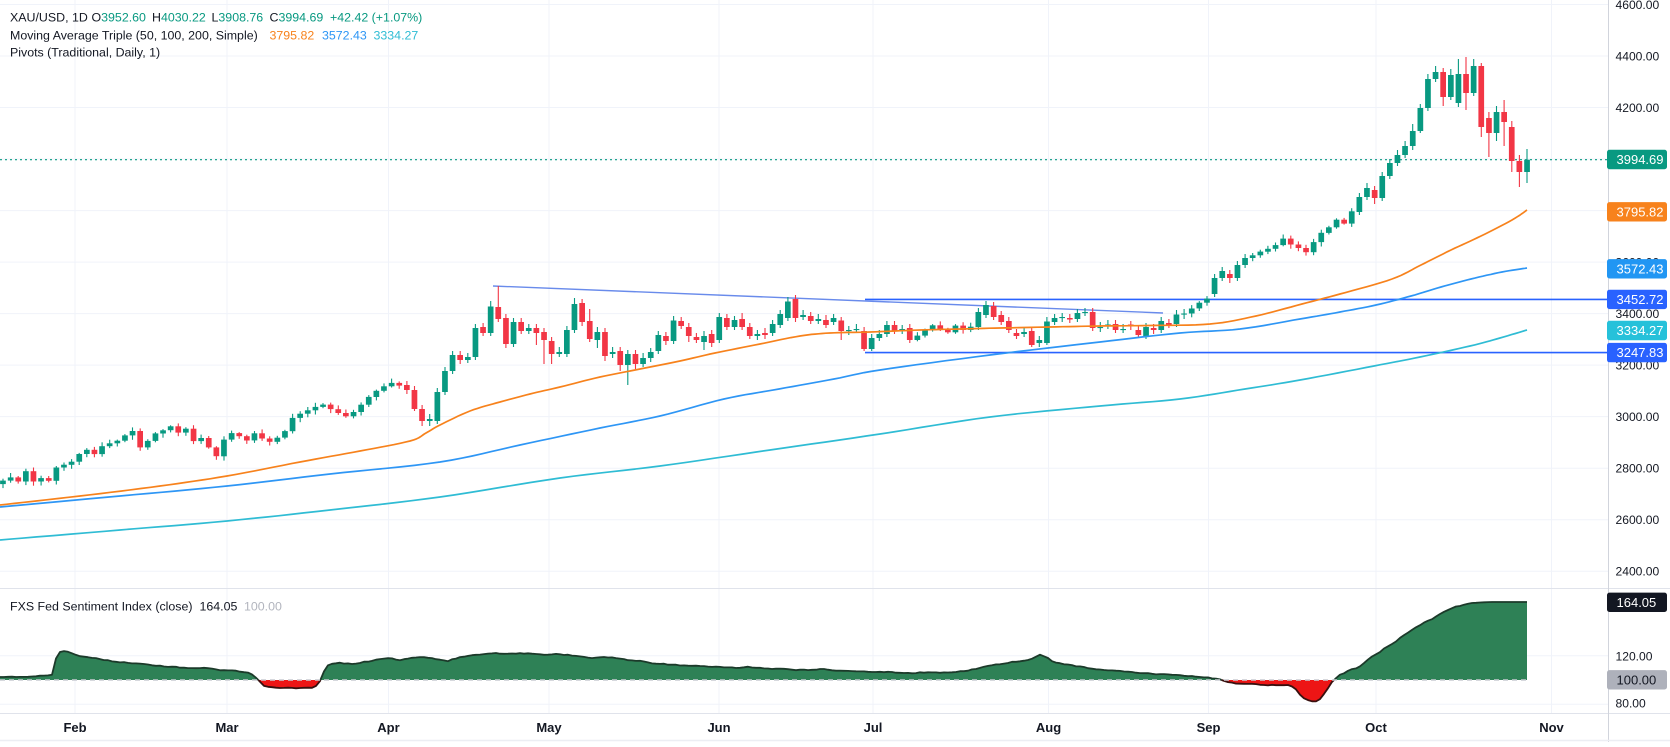 The width and height of the screenshot is (1670, 747). What do you see at coordinates (1634, 656) in the screenshot?
I see `svg-text: 120.00` at bounding box center [1634, 656].